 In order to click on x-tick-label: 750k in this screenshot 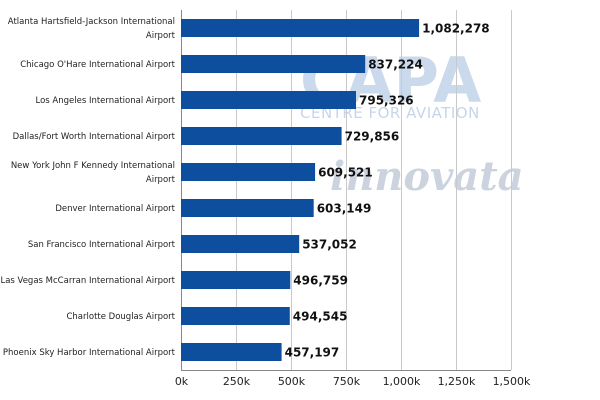, I will do `click(347, 381)`.